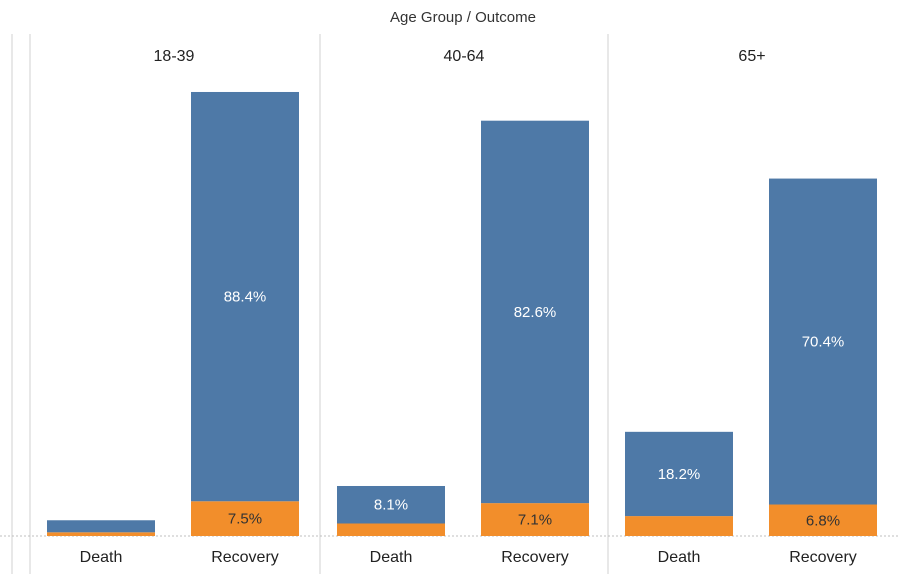 This screenshot has width=898, height=574. I want to click on group-label-1: 40-64, so click(464, 56).